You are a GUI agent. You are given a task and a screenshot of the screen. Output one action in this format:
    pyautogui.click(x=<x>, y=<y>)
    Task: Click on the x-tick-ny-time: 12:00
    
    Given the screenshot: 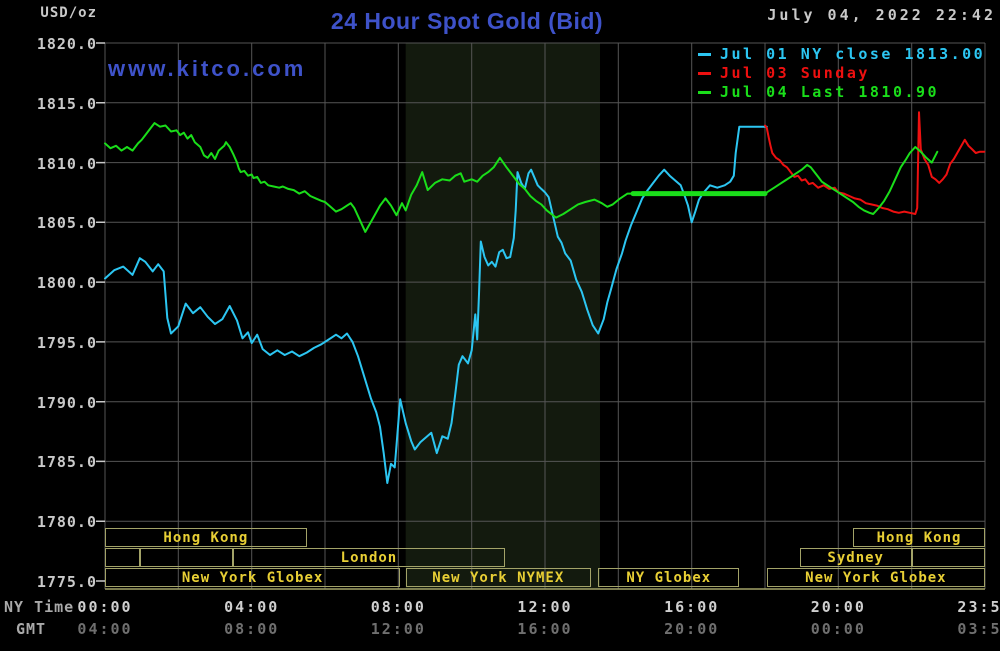 What is the action you would take?
    pyautogui.click(x=545, y=607)
    